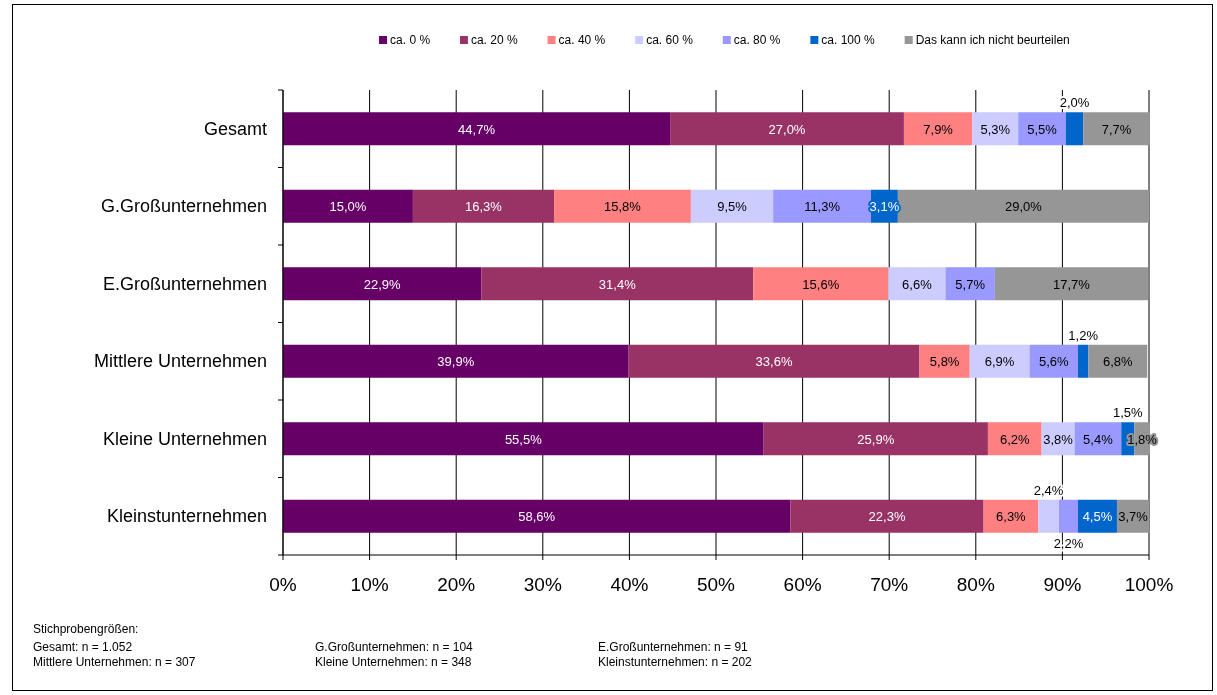 The width and height of the screenshot is (1217, 695). What do you see at coordinates (944, 362) in the screenshot?
I see `data-label: 5,8%` at bounding box center [944, 362].